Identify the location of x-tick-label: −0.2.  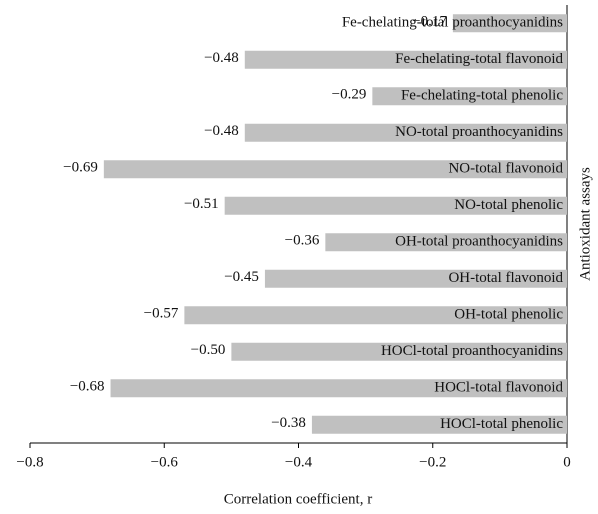
(432, 462).